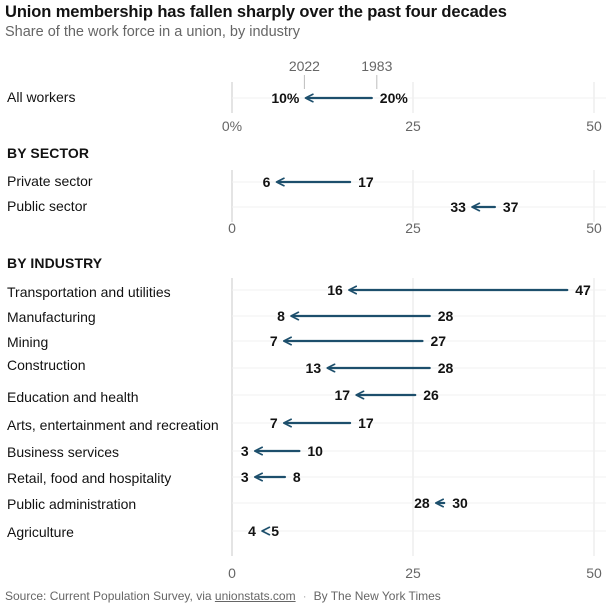 The image size is (610, 610). I want to click on start-value-label: 47, so click(583, 290).